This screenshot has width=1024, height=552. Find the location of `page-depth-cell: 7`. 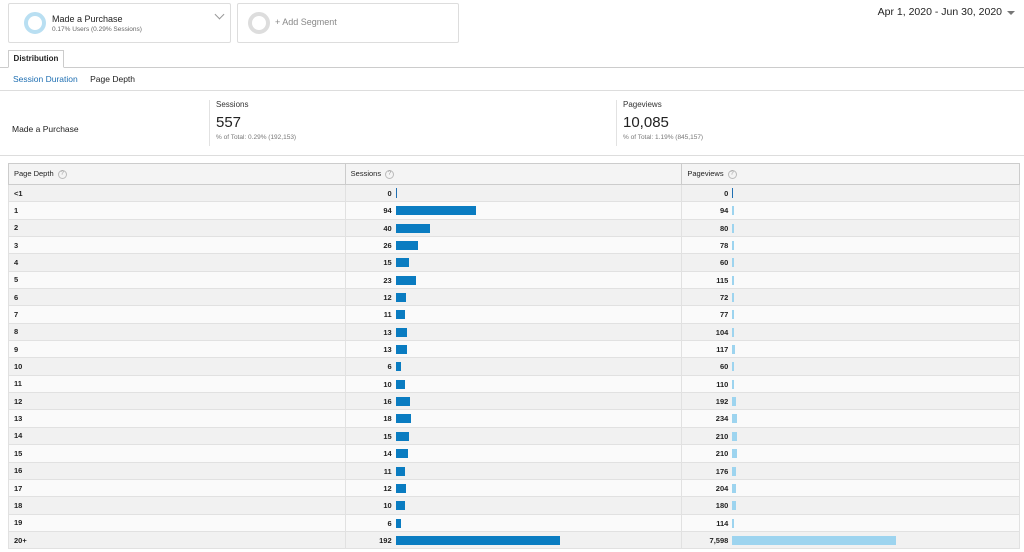

page-depth-cell: 7 is located at coordinates (177, 314).